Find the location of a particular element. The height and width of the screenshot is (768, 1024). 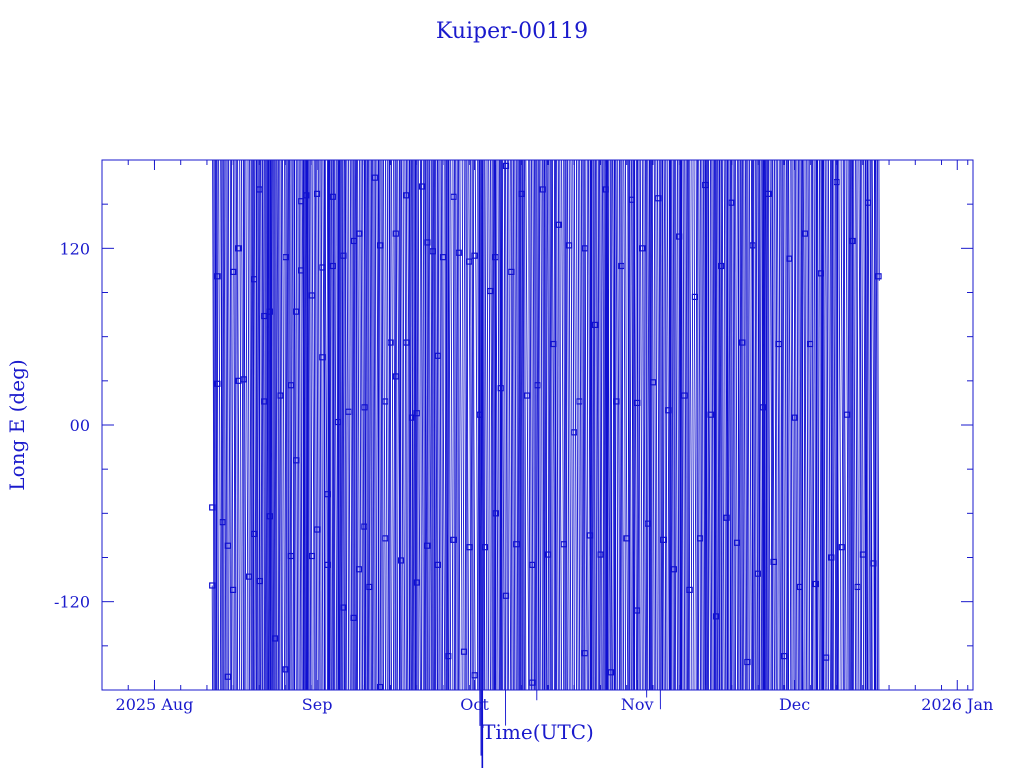

y-tick-label: 00 is located at coordinates (80, 425).